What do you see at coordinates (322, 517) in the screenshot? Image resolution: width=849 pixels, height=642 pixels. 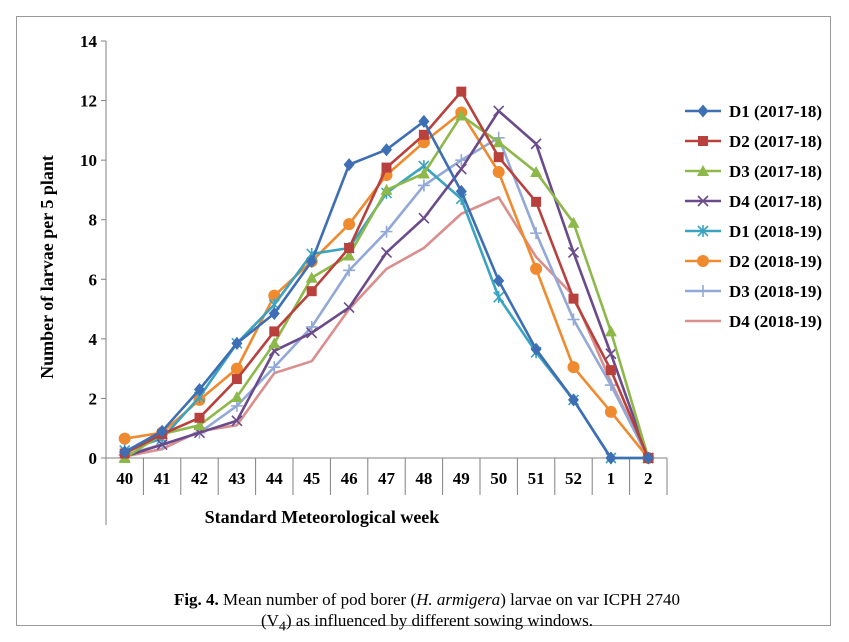 I see `x-axis-label: Standard Meteorological week` at bounding box center [322, 517].